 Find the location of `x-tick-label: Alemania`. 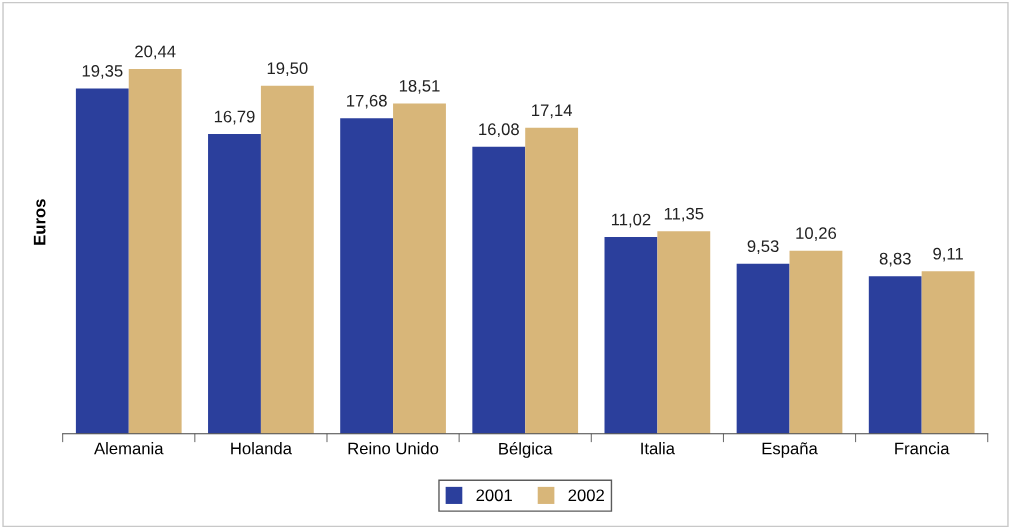

x-tick-label: Alemania is located at coordinates (129, 448).